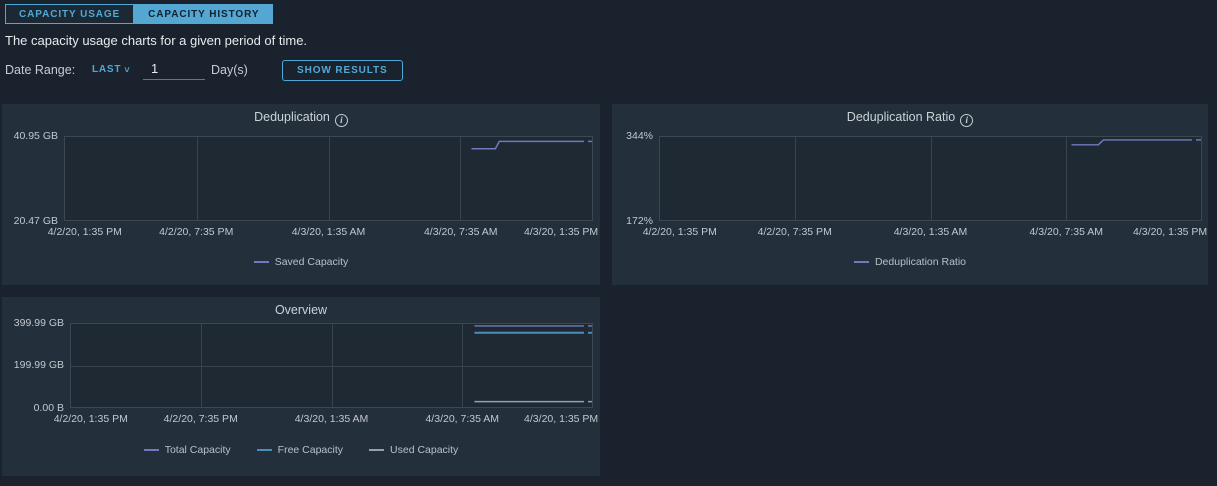 The height and width of the screenshot is (486, 1217). Describe the element at coordinates (107, 69) in the screenshot. I see `date-range-mode-value: LAST` at that location.